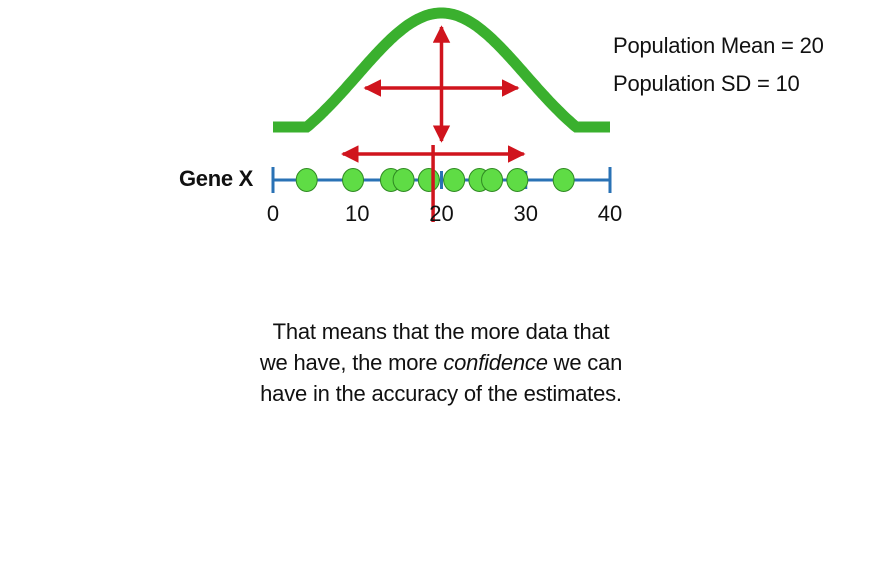 The height and width of the screenshot is (581, 883). I want to click on tick-label: 0, so click(273, 213).